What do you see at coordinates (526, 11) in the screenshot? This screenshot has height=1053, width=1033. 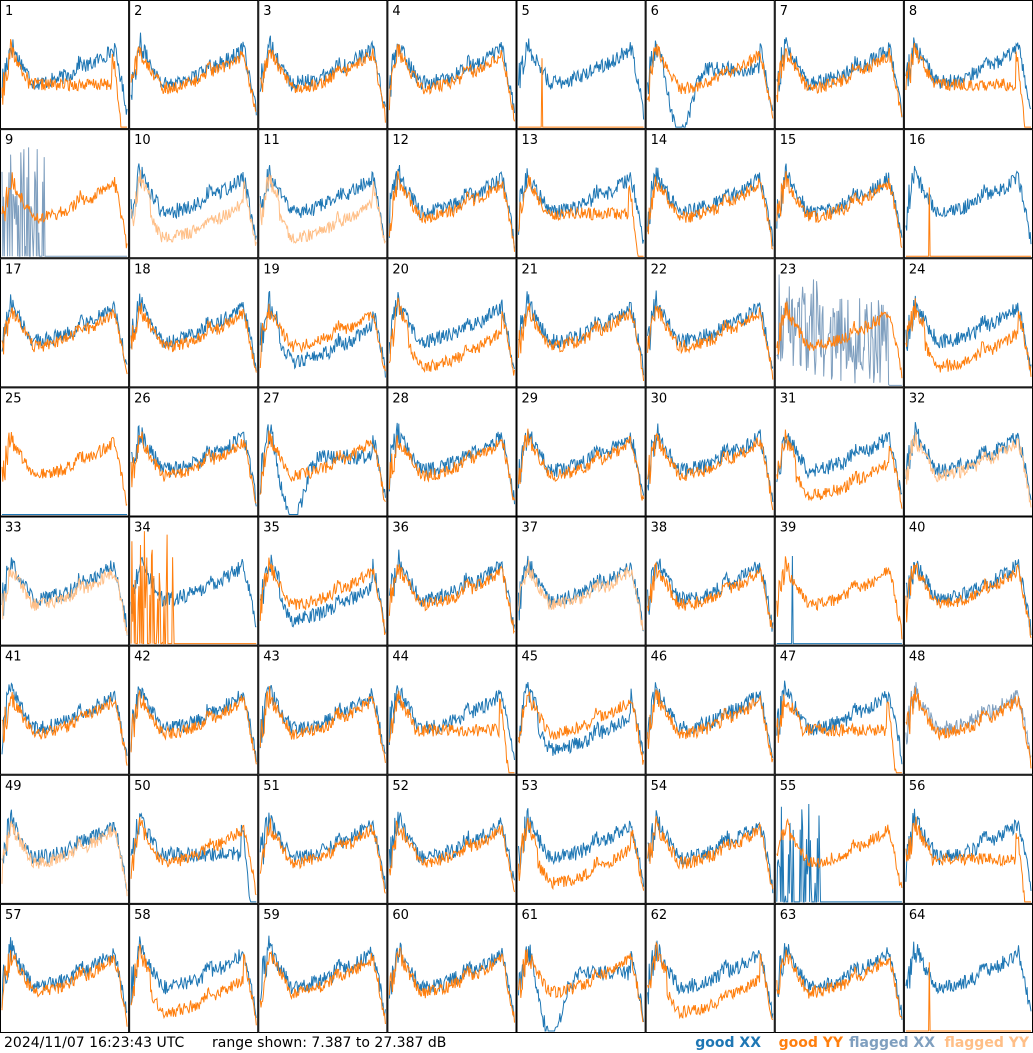 I see `panel-label: 5` at bounding box center [526, 11].